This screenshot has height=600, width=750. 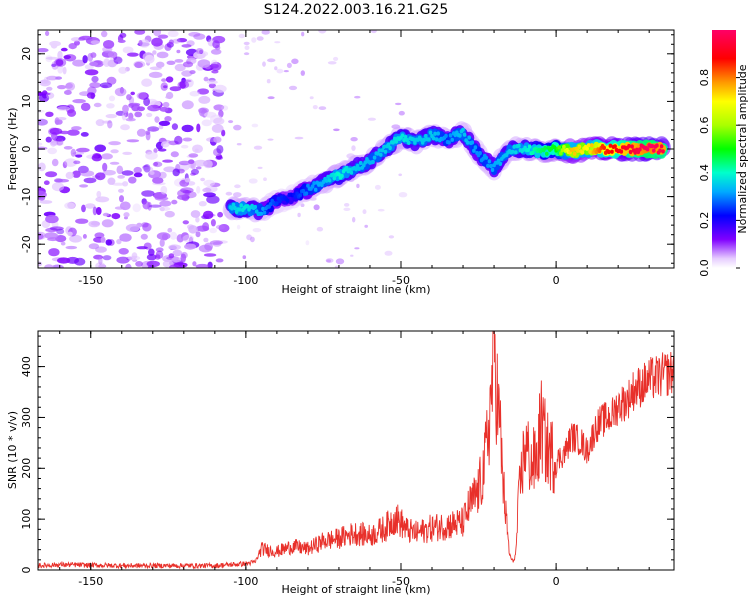 What do you see at coordinates (245, 581) in the screenshot?
I see `x-tick-label: -100` at bounding box center [245, 581].